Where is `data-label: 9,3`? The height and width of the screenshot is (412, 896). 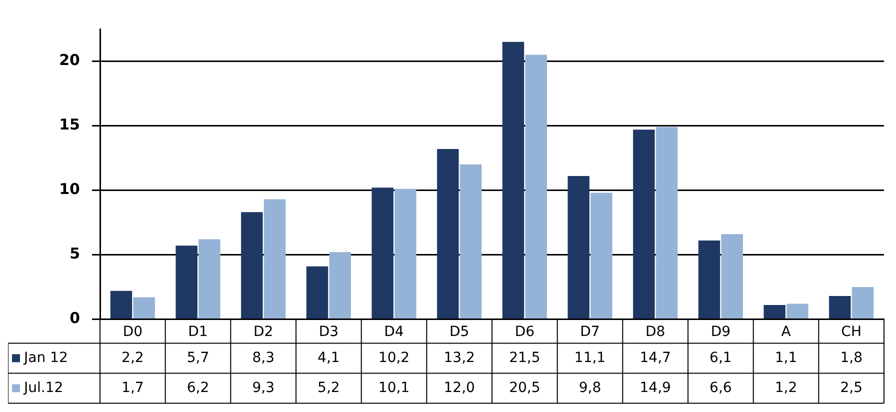 data-label: 9,3 is located at coordinates (263, 388).